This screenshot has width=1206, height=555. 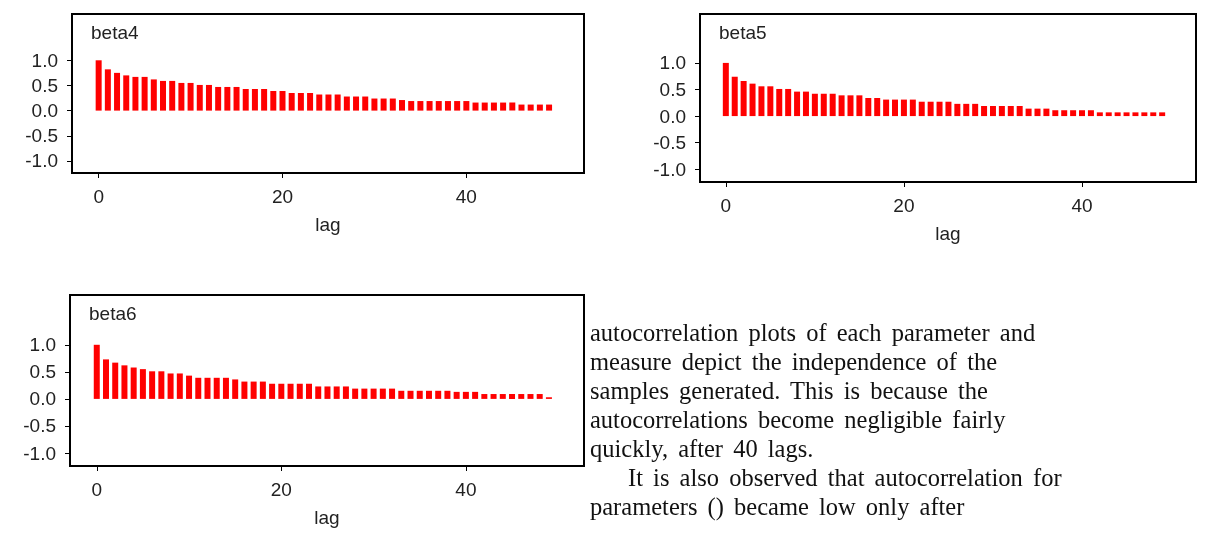 What do you see at coordinates (282, 196) in the screenshot?
I see `x-tick-label: 20` at bounding box center [282, 196].